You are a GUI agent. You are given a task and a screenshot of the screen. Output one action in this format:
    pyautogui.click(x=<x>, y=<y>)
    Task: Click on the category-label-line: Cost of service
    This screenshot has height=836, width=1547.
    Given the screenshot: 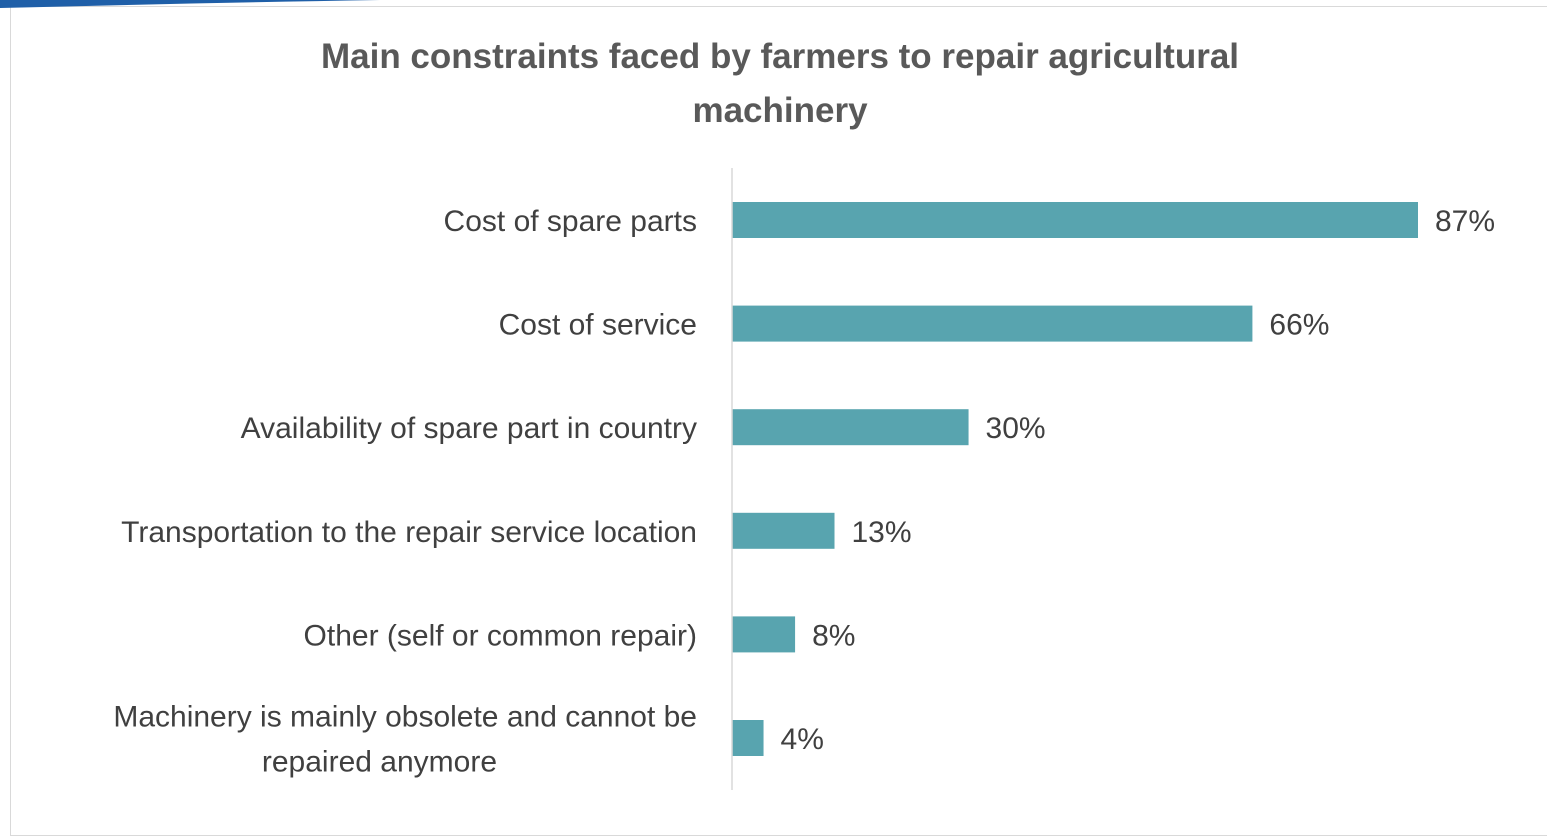 What is the action you would take?
    pyautogui.click(x=598, y=325)
    